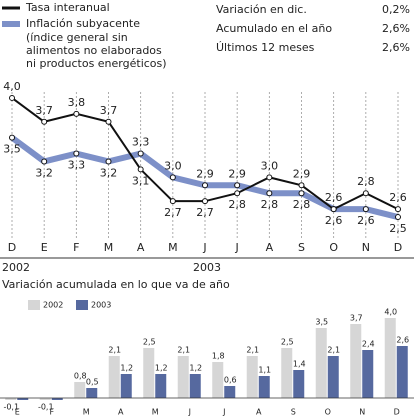 The height and width of the screenshot is (419, 414). Describe the element at coordinates (83, 23) in the screenshot. I see `legend-label: Inflación subyacente` at that location.